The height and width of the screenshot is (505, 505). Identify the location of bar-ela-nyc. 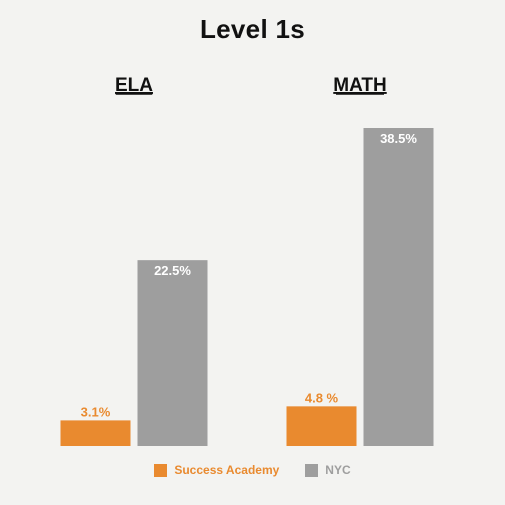
(172, 353).